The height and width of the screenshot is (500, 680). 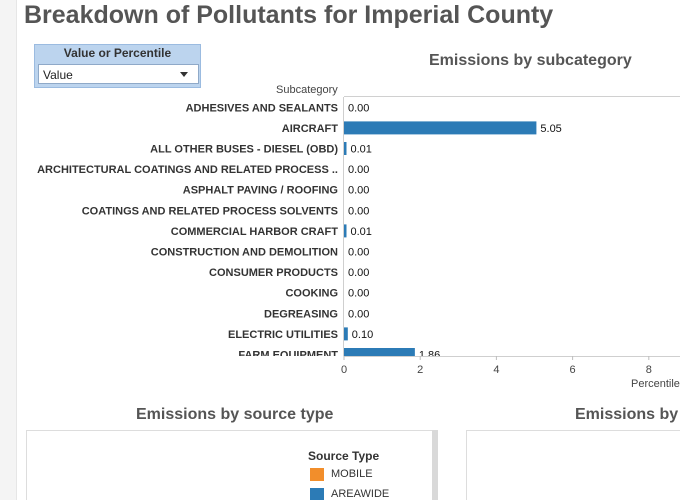 I want to click on chevron-down-icon, so click(x=184, y=74).